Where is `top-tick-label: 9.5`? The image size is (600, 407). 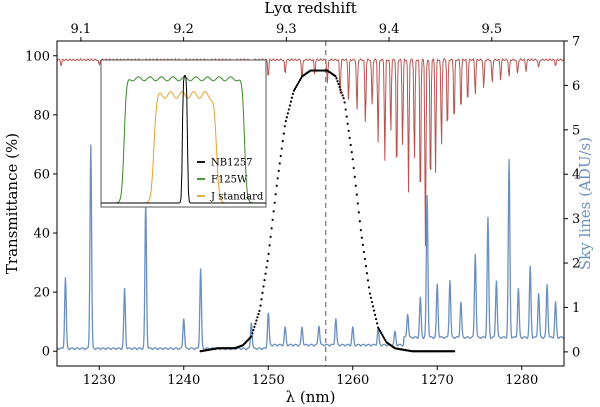
top-tick-label: 9.5 is located at coordinates (491, 29).